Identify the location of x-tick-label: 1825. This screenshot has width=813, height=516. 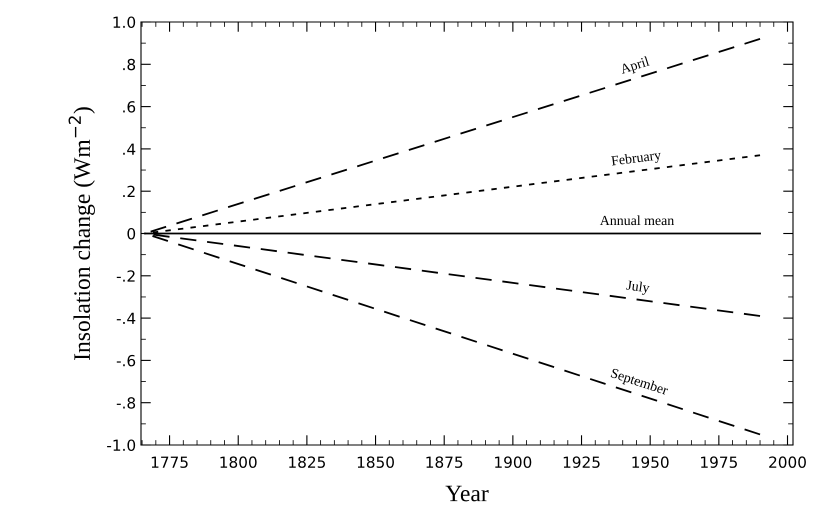
(307, 462).